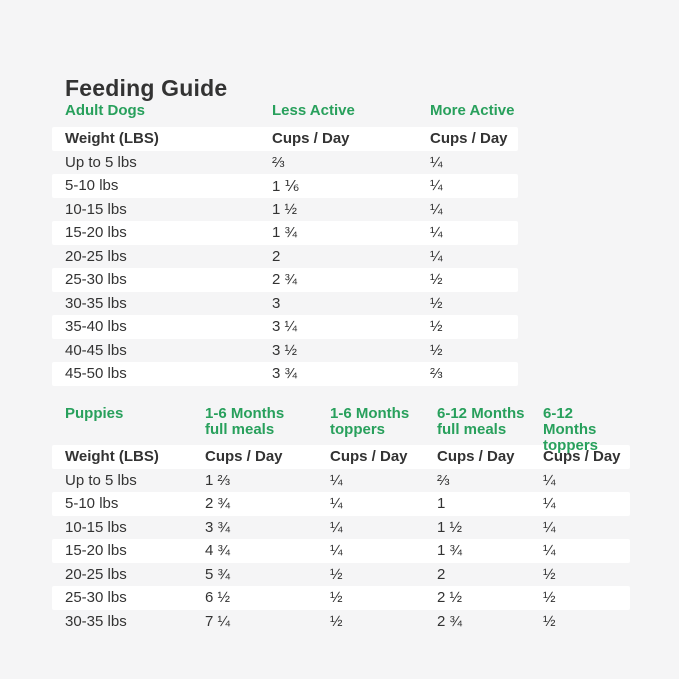 The height and width of the screenshot is (679, 679). What do you see at coordinates (472, 111) in the screenshot?
I see `more-active-label: More Active` at bounding box center [472, 111].